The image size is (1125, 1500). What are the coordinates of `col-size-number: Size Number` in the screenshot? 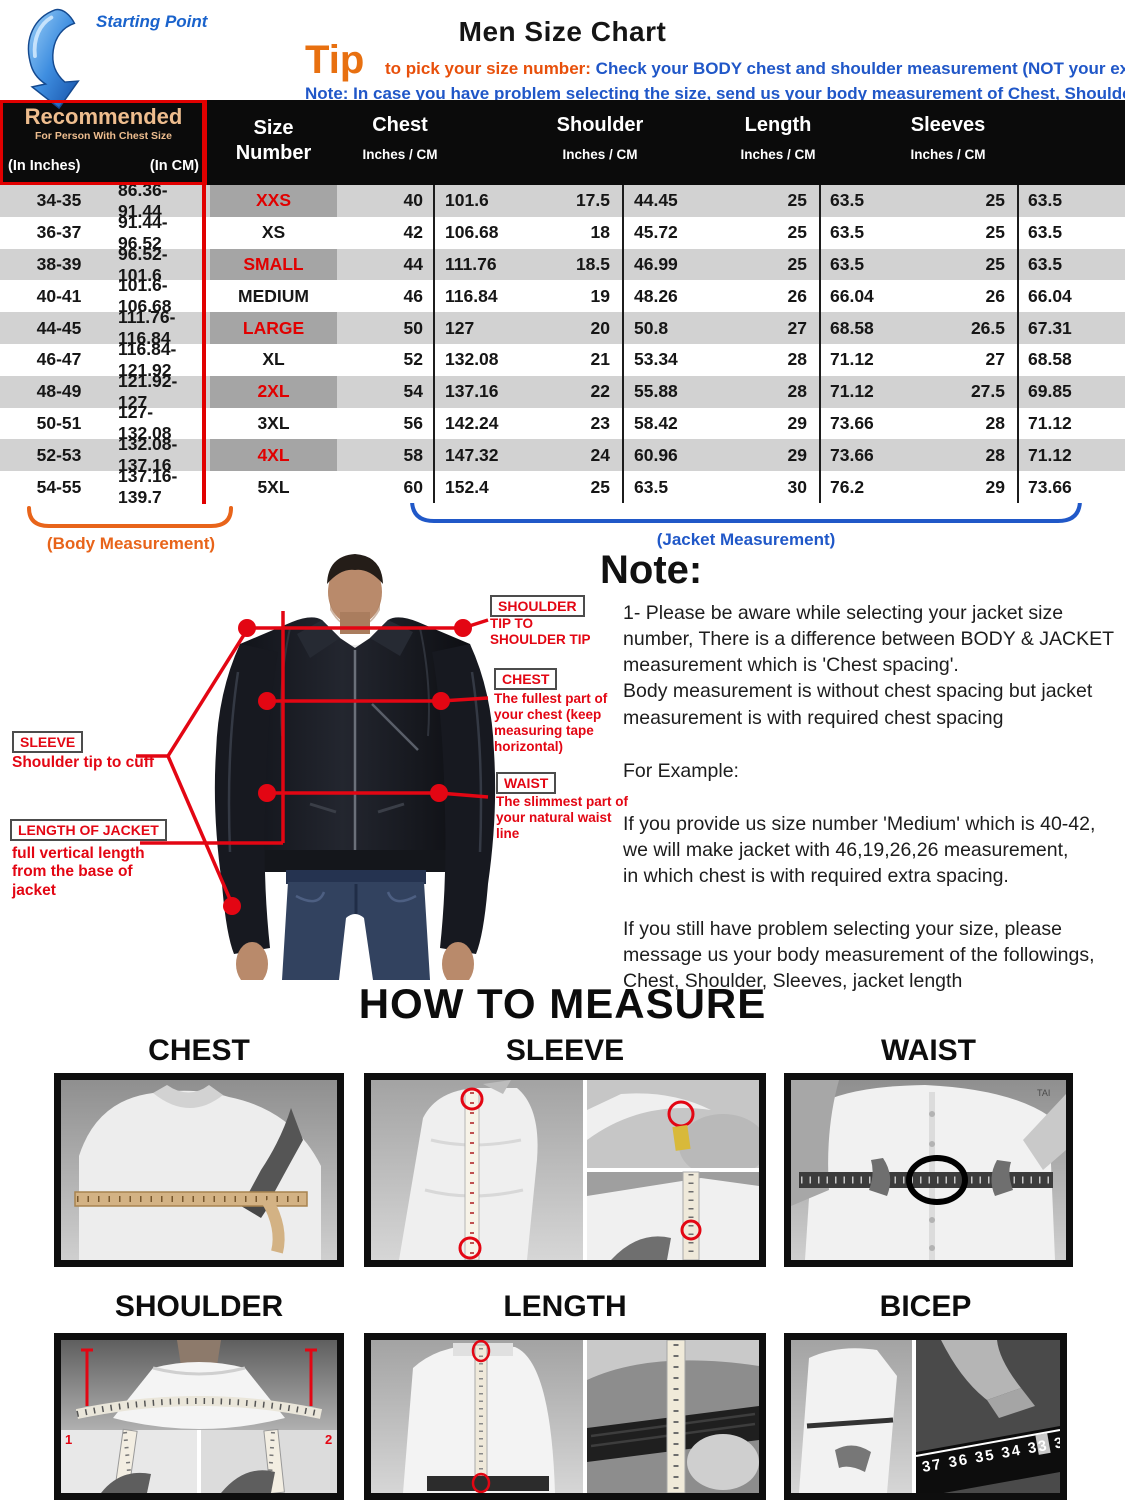 It's located at (273, 140).